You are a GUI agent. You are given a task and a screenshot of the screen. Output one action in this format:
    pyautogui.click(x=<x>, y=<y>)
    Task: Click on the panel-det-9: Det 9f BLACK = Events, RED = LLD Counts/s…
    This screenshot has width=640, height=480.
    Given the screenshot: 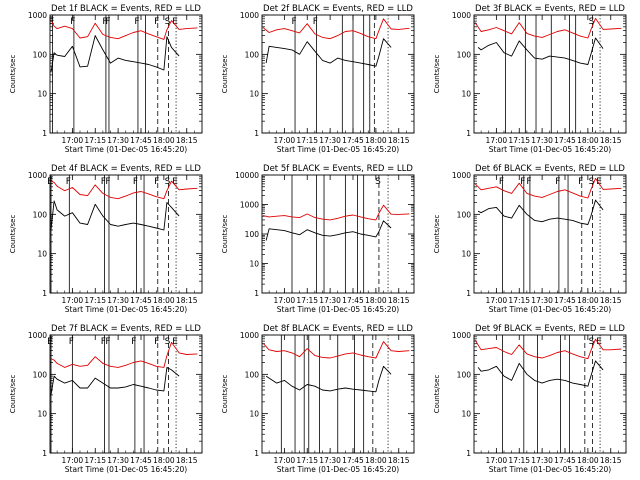 What is the action you would take?
    pyautogui.click(x=530, y=399)
    